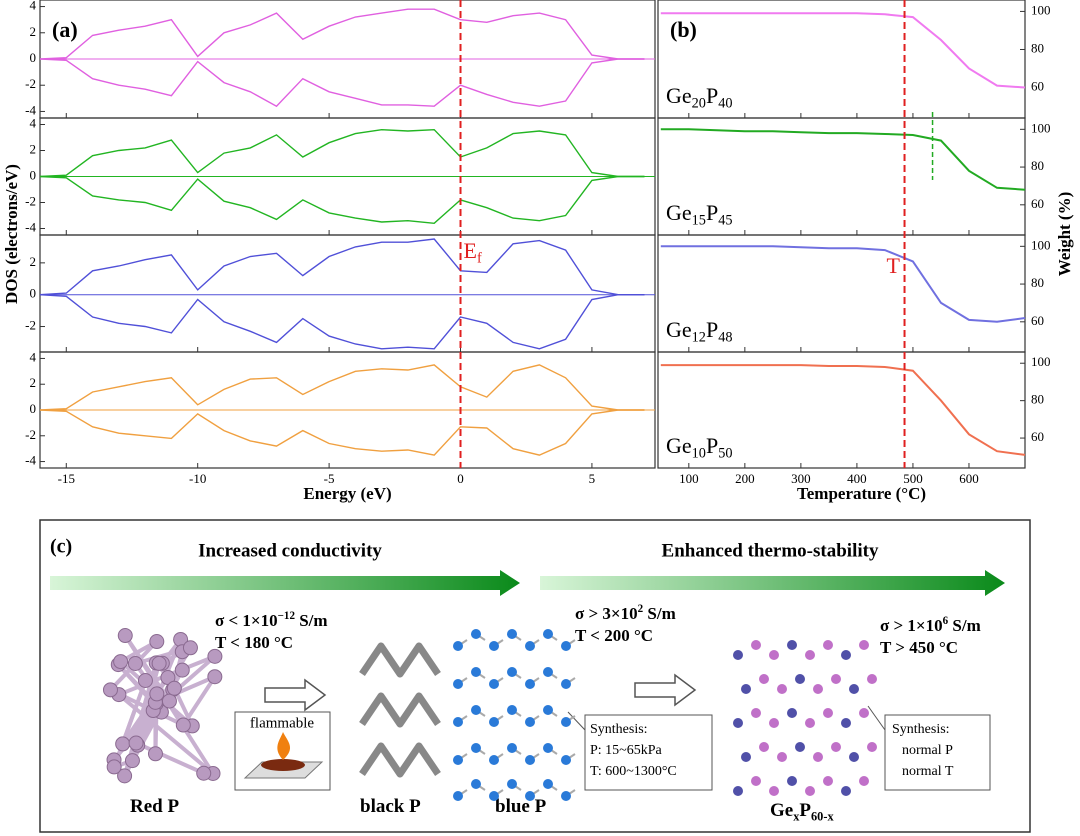  What do you see at coordinates (725, 104) in the screenshot?
I see `text-part: 40` at bounding box center [725, 104].